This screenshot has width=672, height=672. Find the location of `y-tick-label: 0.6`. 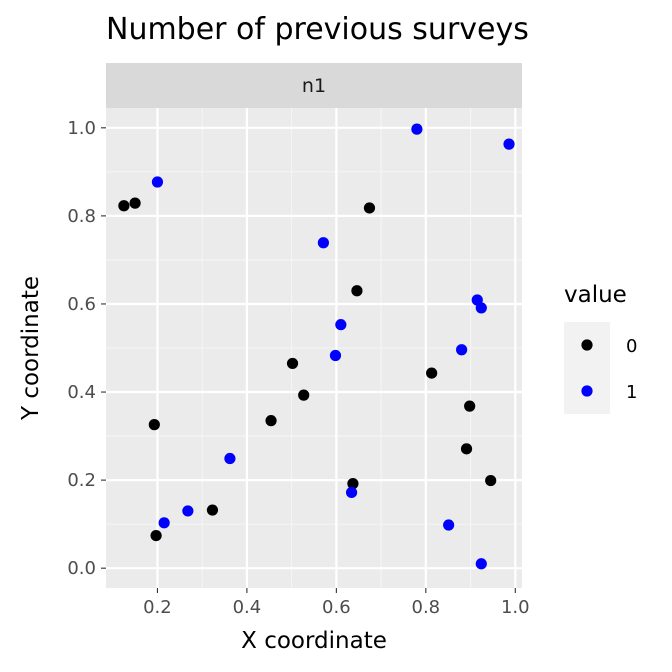

y-tick-label: 0.6 is located at coordinates (81, 304).